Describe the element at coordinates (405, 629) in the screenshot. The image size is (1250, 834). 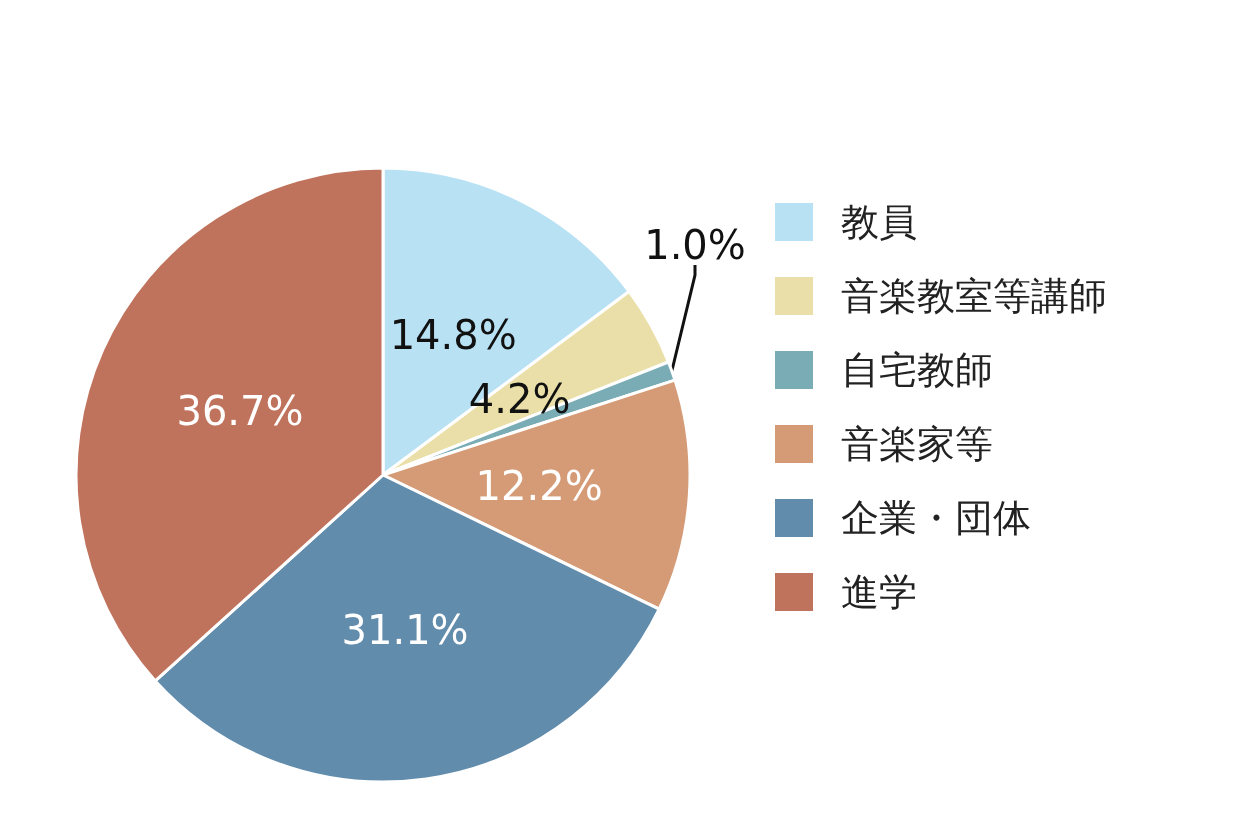
I see `data-label: 31.1%` at that location.